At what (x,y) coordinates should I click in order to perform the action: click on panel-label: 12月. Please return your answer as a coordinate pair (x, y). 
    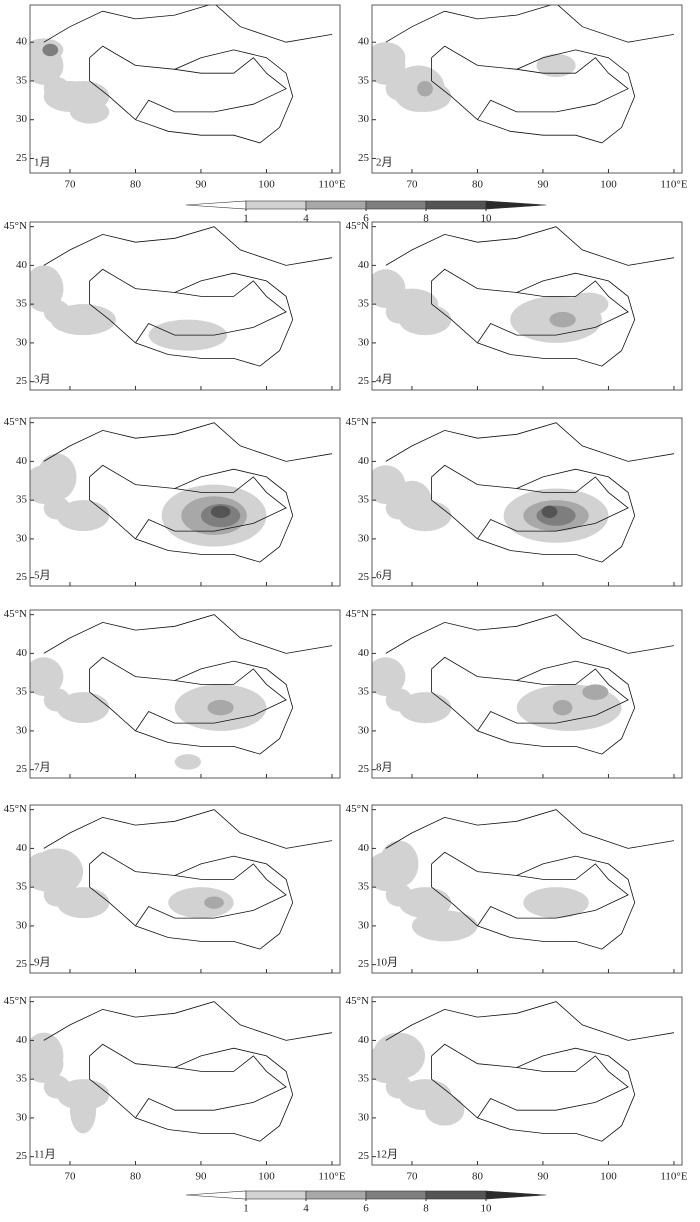
    Looking at the image, I should click on (387, 1155).